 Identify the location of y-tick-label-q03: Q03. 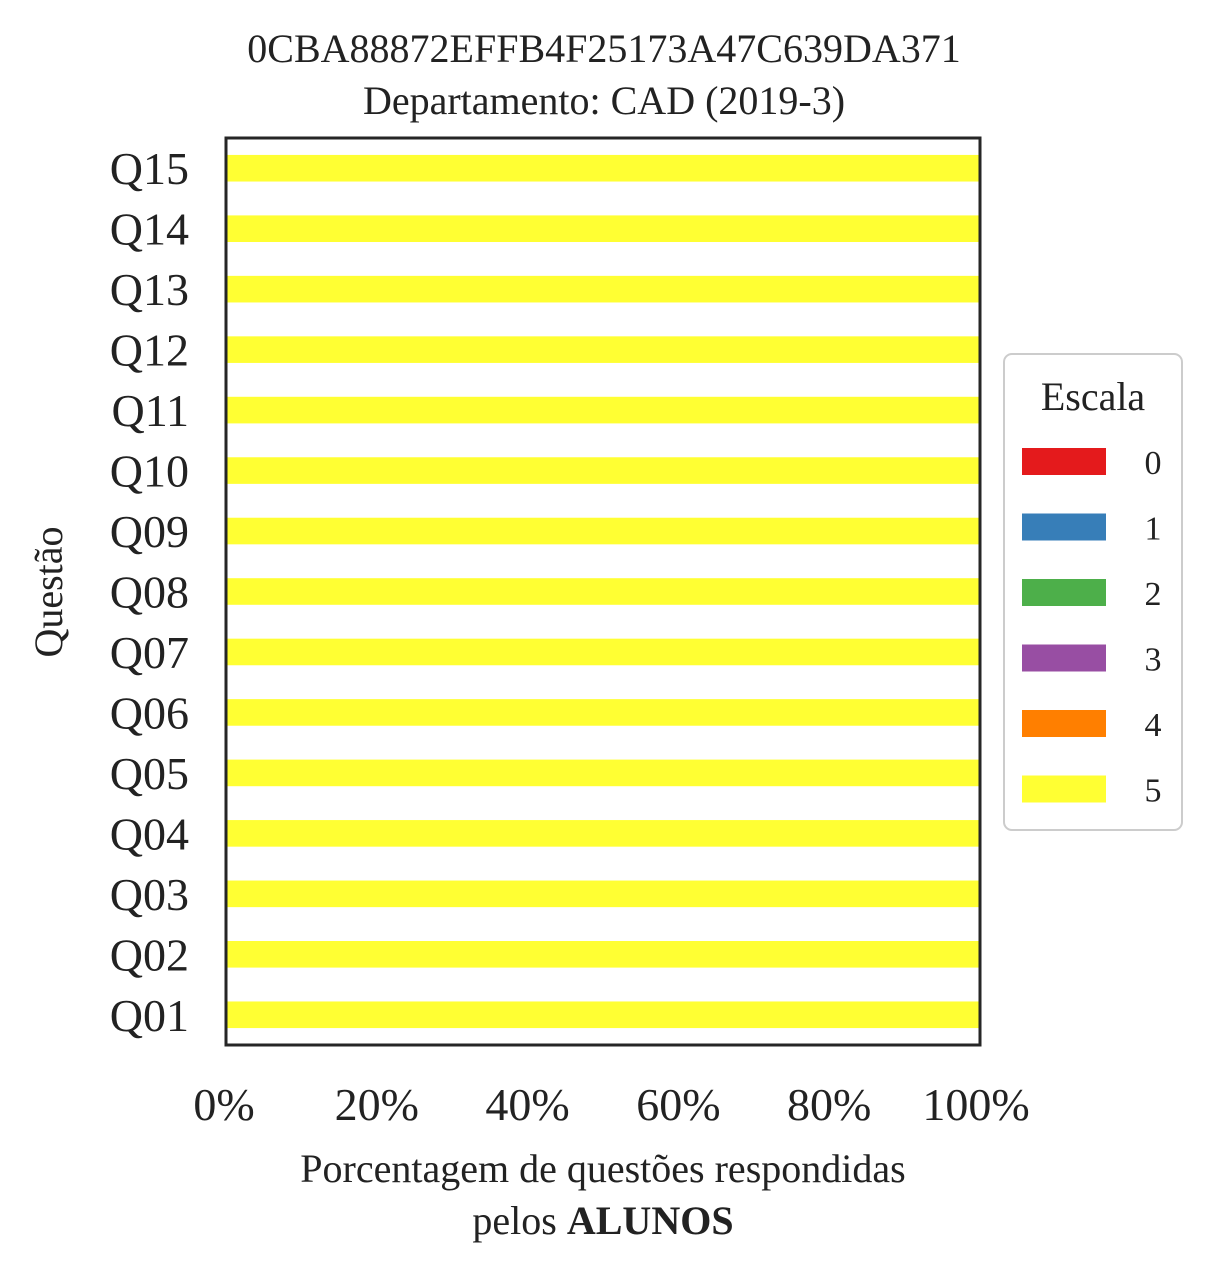
(149, 894).